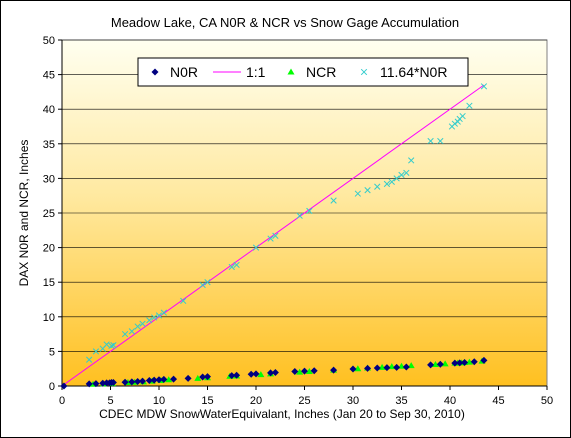  I want to click on legend-label-11-64-n0r: 11.64*N0R, so click(413, 72).